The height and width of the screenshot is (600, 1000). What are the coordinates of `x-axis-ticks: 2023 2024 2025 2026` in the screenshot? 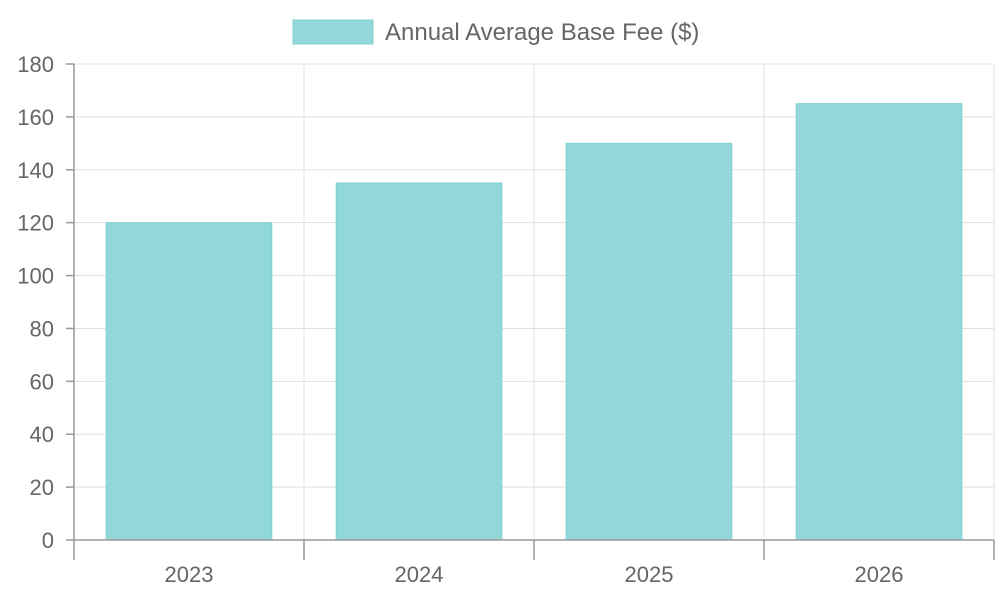 It's located at (534, 563).